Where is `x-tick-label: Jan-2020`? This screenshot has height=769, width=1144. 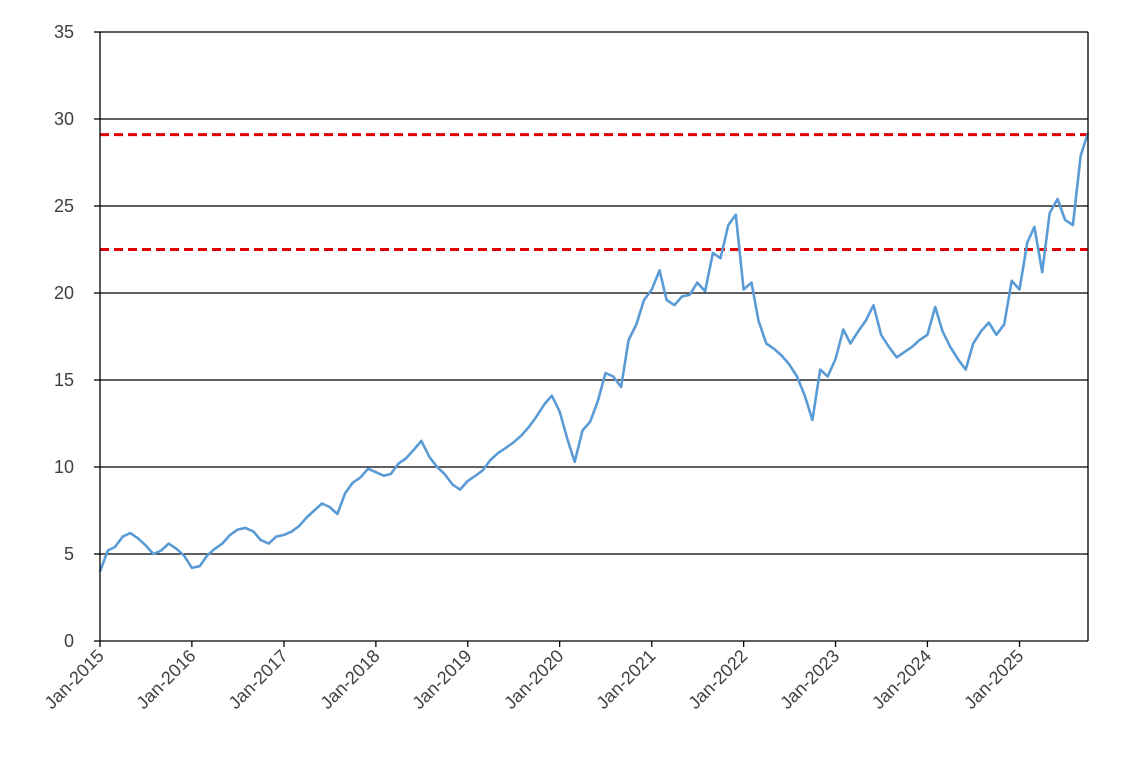 x-tick-label: Jan-2020 is located at coordinates (533, 679).